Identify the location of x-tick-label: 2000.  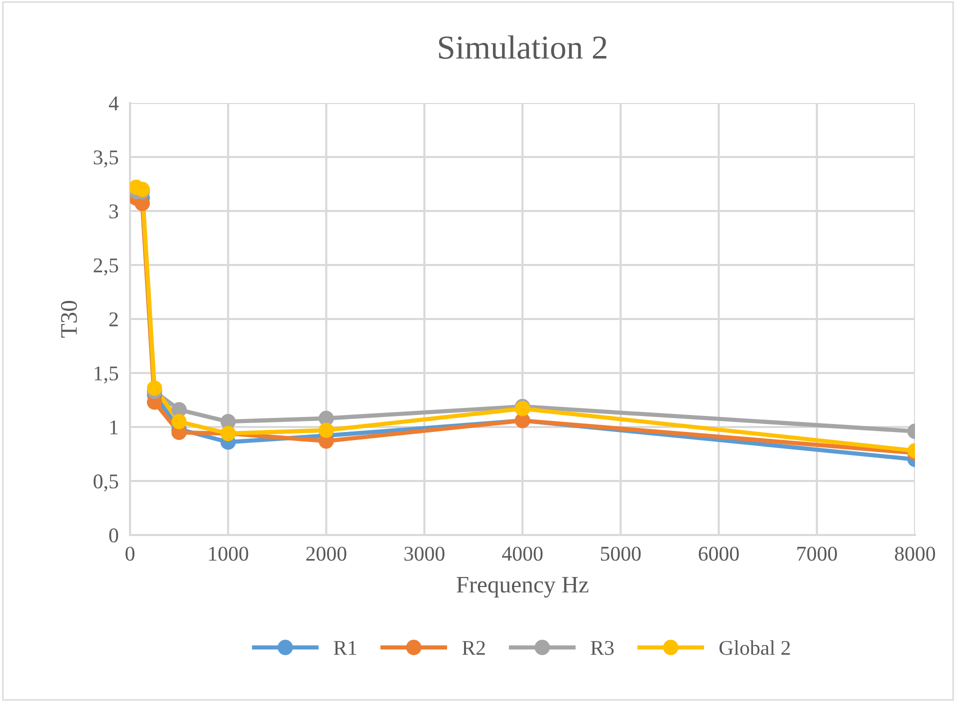
(326, 553).